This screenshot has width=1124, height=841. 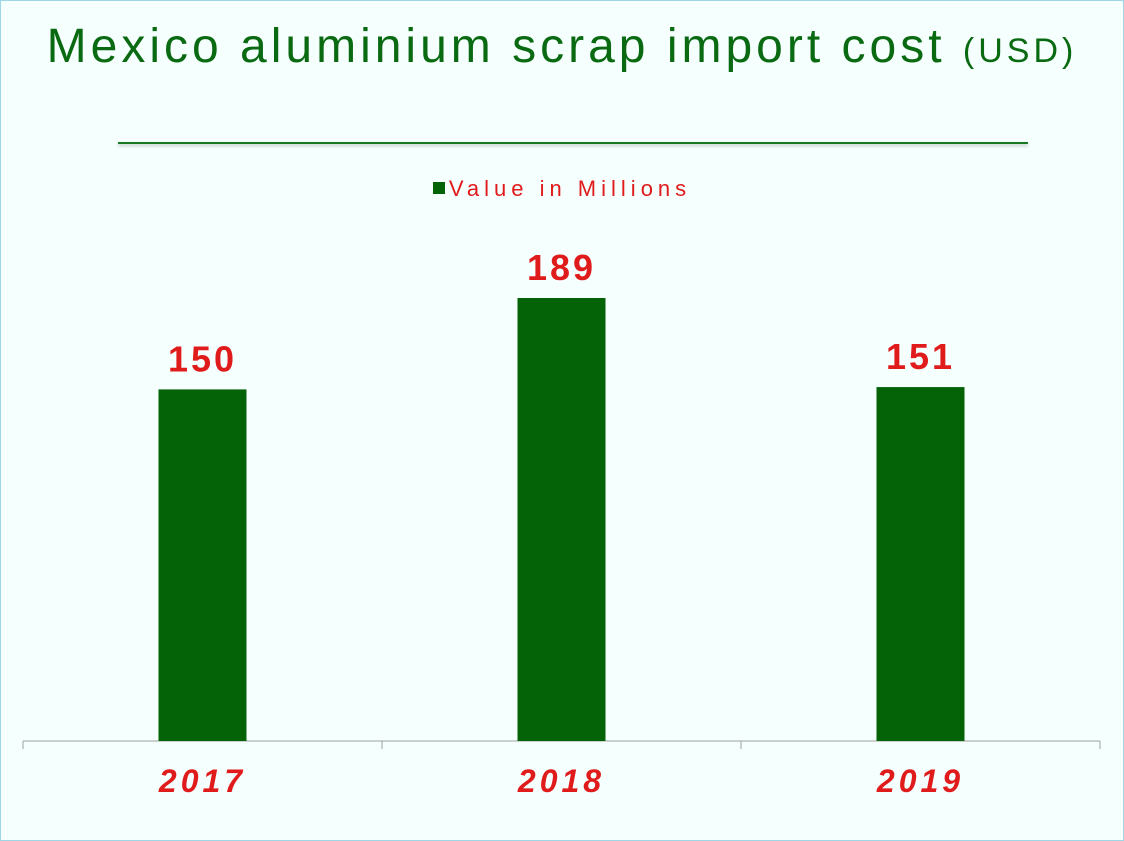 I want to click on bar-2017, so click(x=202, y=565).